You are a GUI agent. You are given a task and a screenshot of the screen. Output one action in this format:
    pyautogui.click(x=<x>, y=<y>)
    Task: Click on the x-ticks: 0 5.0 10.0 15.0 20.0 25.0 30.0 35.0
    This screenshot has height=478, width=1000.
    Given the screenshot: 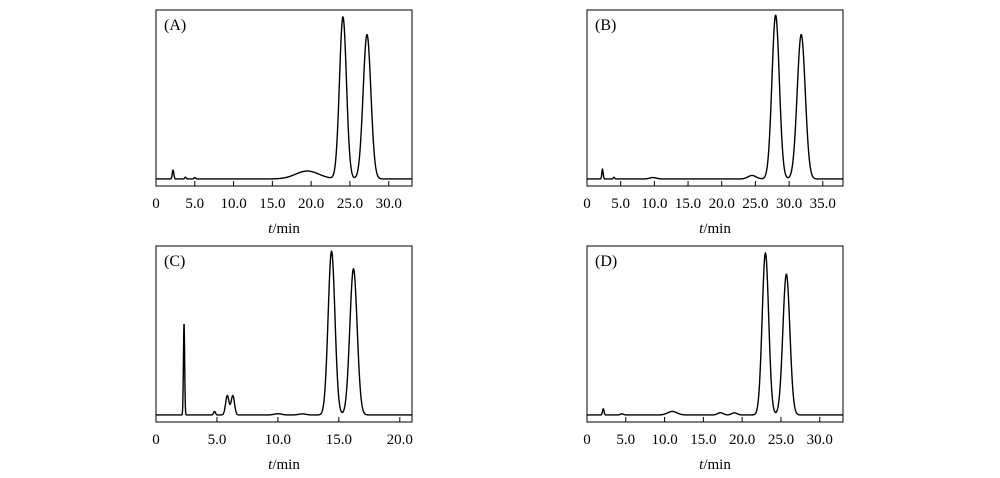 What is the action you would take?
    pyautogui.click(x=709, y=196)
    